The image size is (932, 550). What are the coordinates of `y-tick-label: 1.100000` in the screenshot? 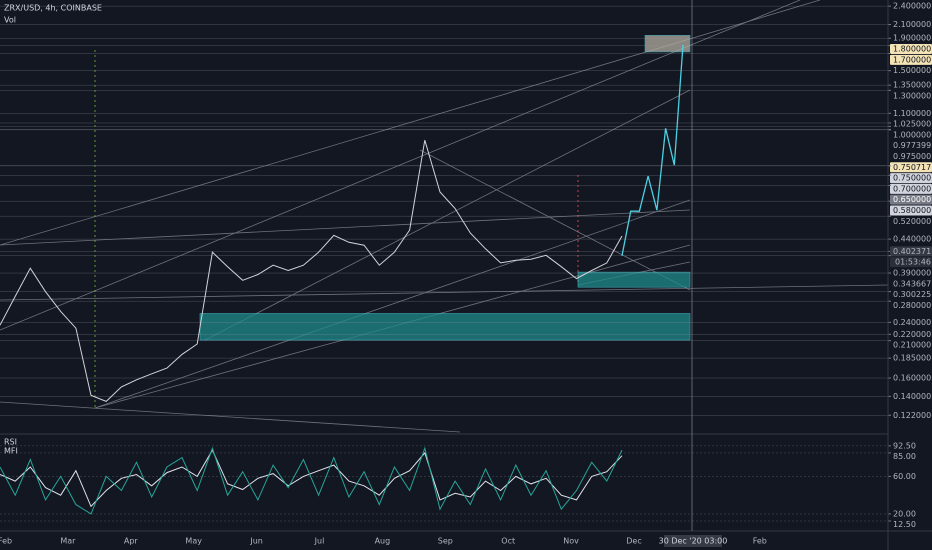 It's located at (912, 113).